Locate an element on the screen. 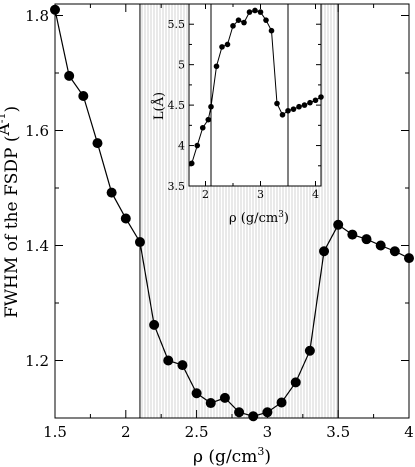 Image resolution: width=415 pixels, height=467 pixels. y-tick-label: 1.2 is located at coordinates (37, 361).